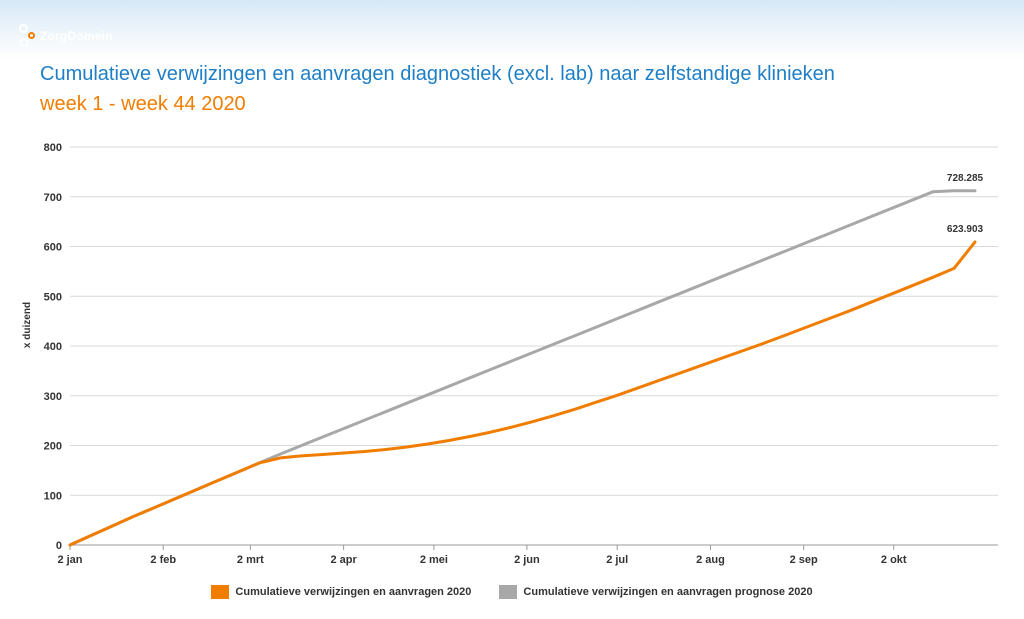  I want to click on logo-mark-icon, so click(27, 36).